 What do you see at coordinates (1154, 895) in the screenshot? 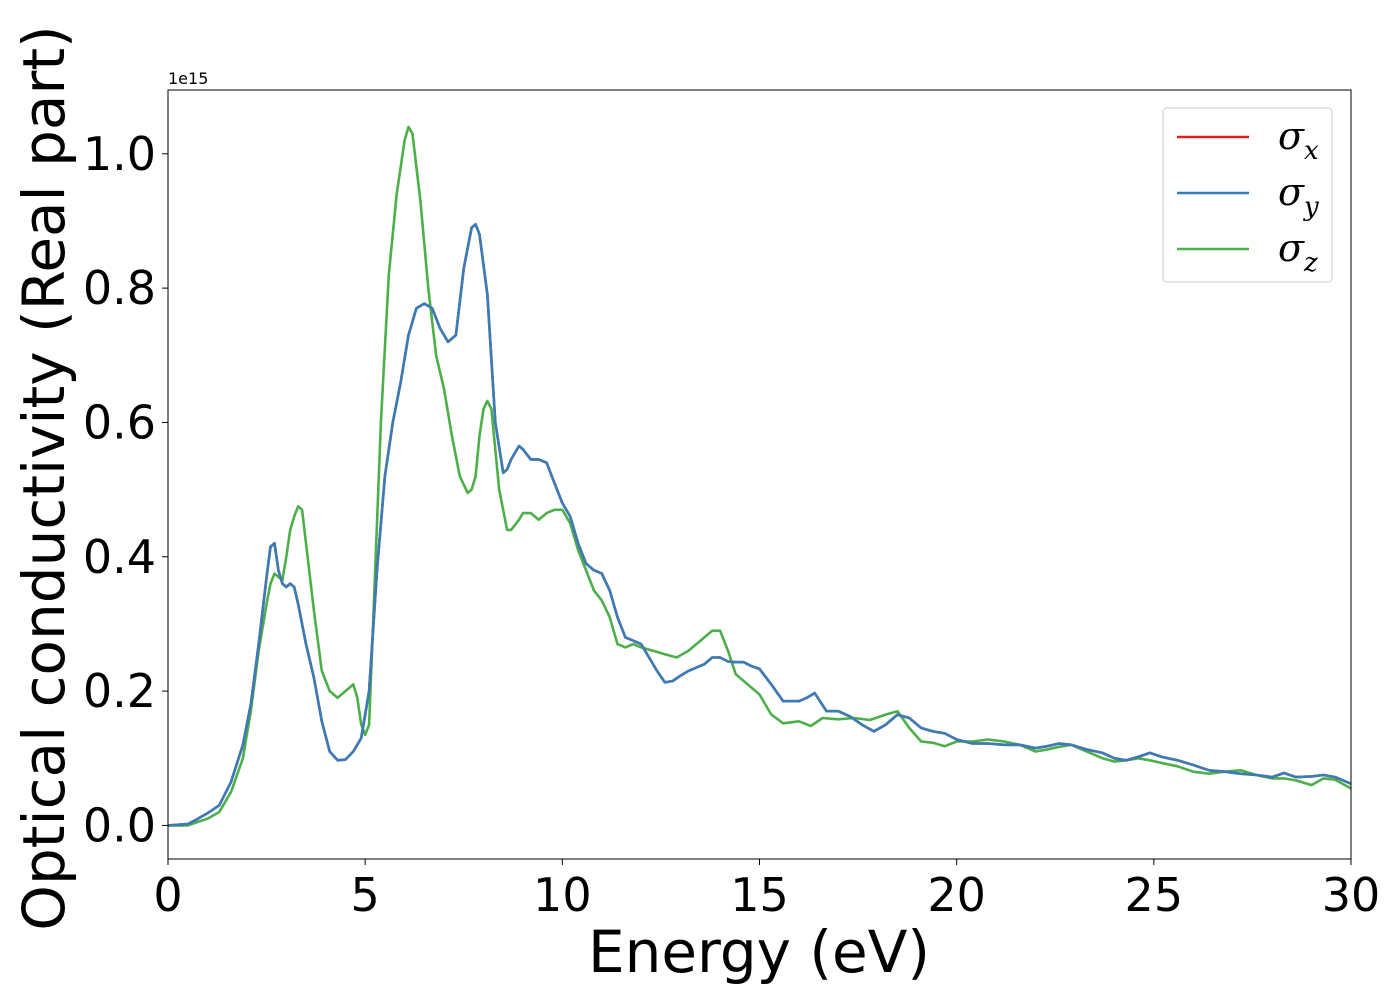
I see `x-tick-label: 25` at bounding box center [1154, 895].